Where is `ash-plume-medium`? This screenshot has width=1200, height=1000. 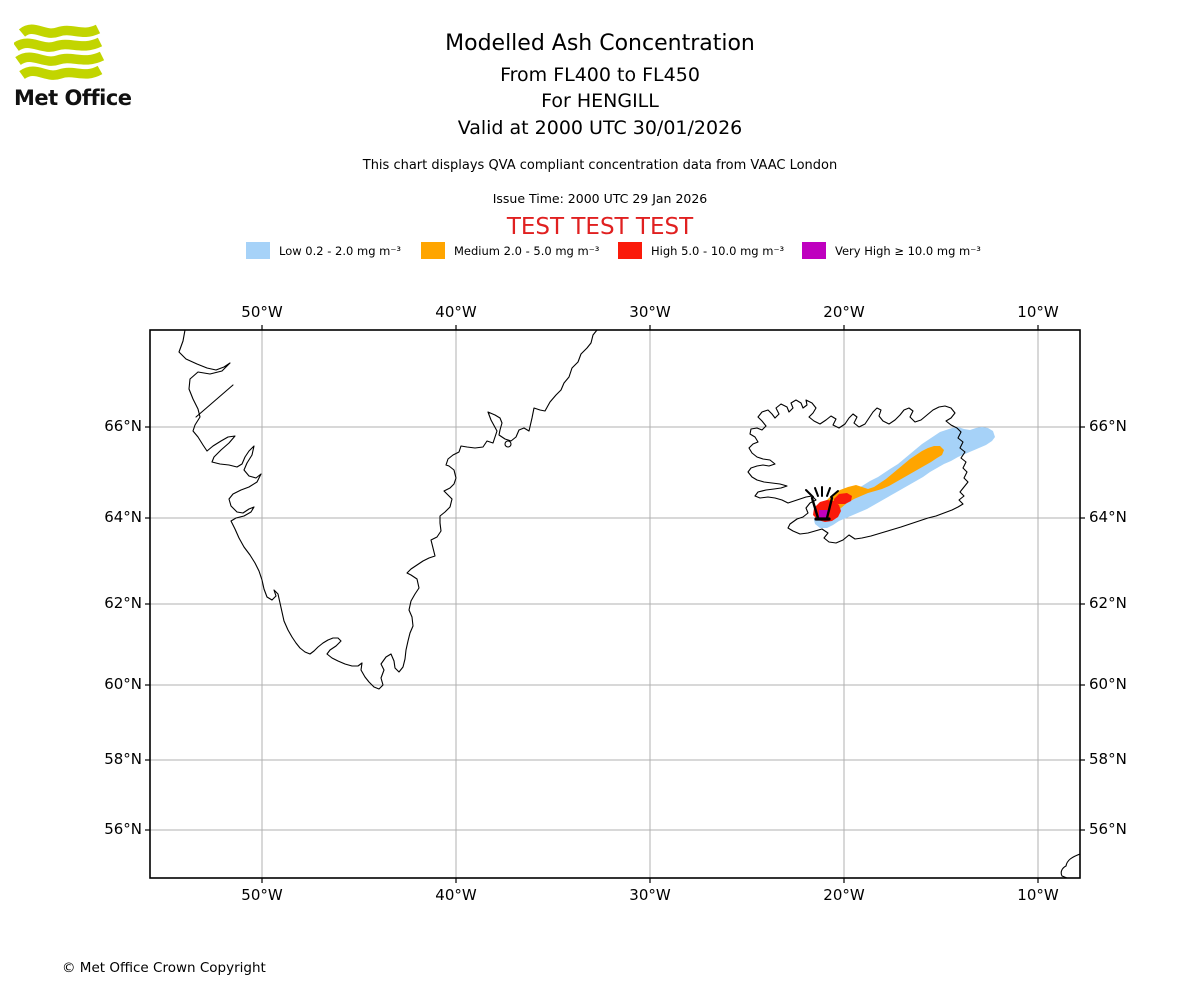
ash-plume-medium is located at coordinates (880, 483).